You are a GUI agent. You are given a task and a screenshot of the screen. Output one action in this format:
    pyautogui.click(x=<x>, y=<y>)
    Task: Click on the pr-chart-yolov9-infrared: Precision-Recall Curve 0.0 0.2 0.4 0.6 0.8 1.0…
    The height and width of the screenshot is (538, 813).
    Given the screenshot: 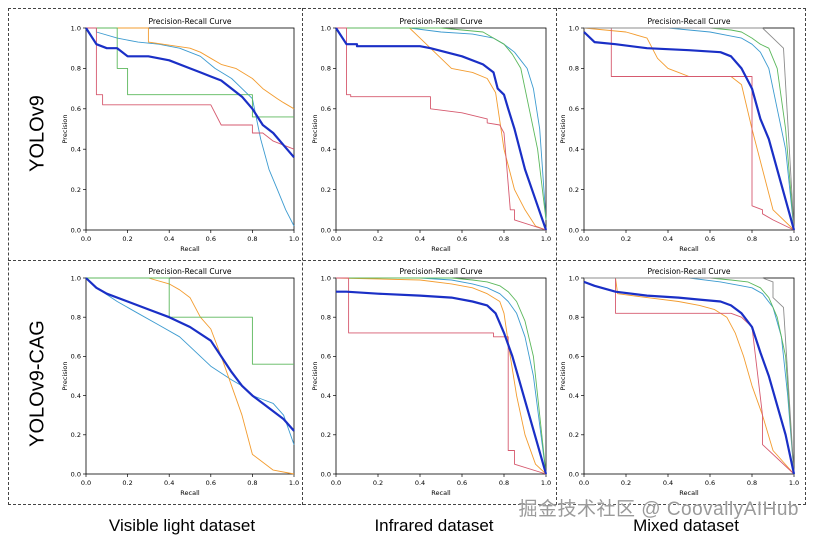 What is the action you would take?
    pyautogui.click(x=431, y=135)
    